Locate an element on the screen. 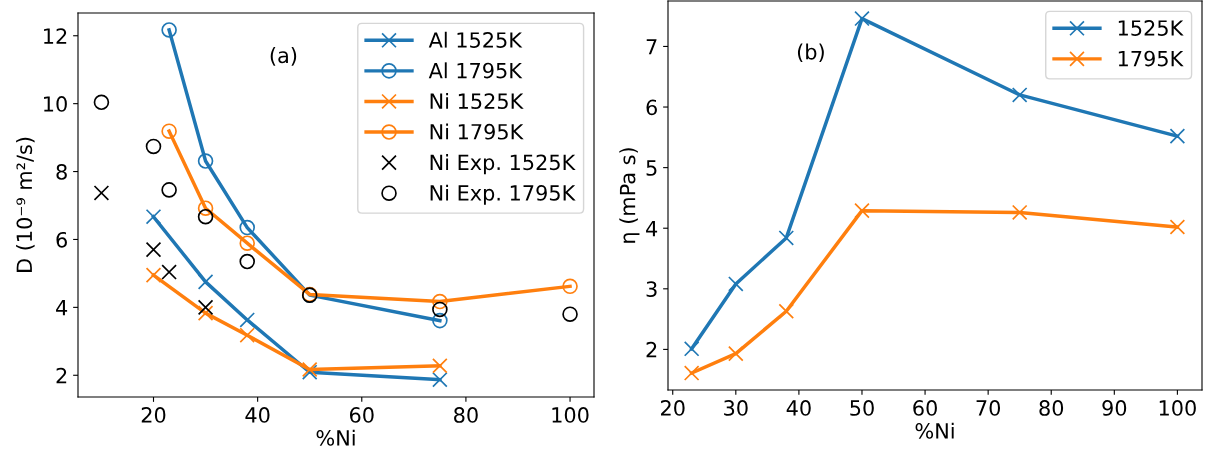 This screenshot has height=460, width=1211. x-tick-label: 70 is located at coordinates (988, 408).